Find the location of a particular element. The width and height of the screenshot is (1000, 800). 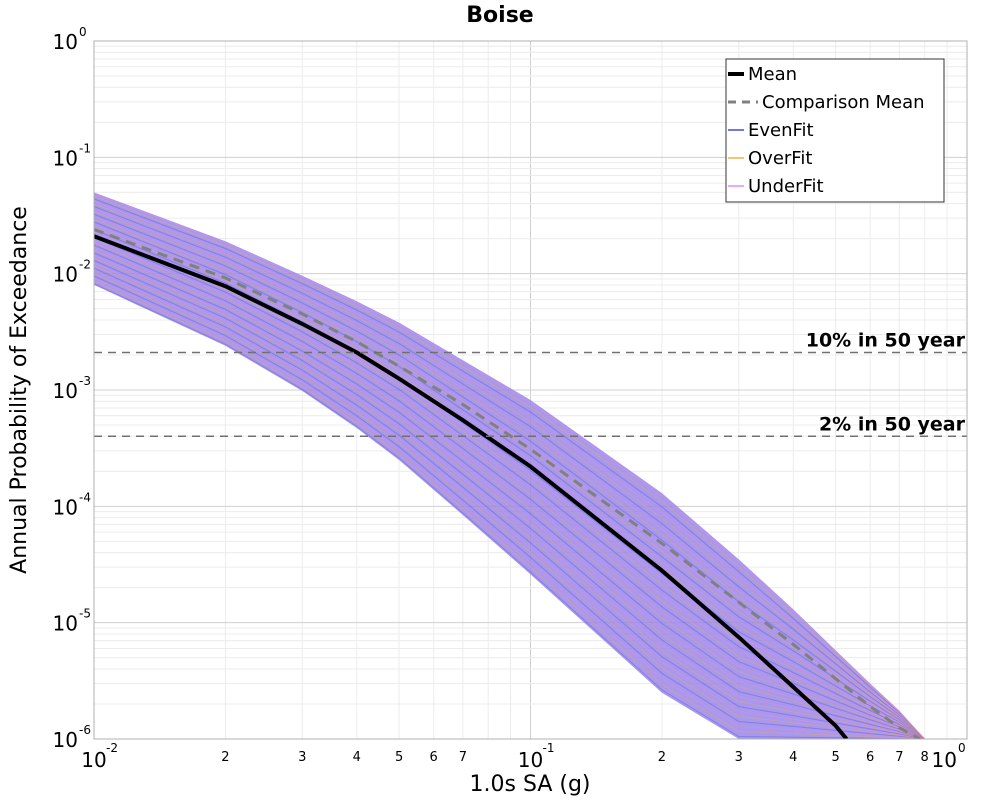

chart-title: Boise is located at coordinates (499, 15).